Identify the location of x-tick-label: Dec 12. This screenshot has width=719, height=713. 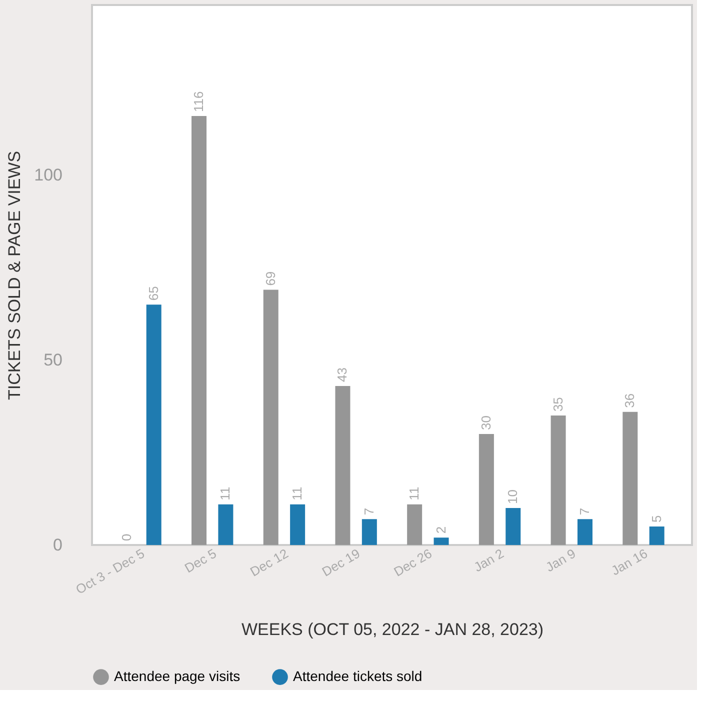
(269, 563).